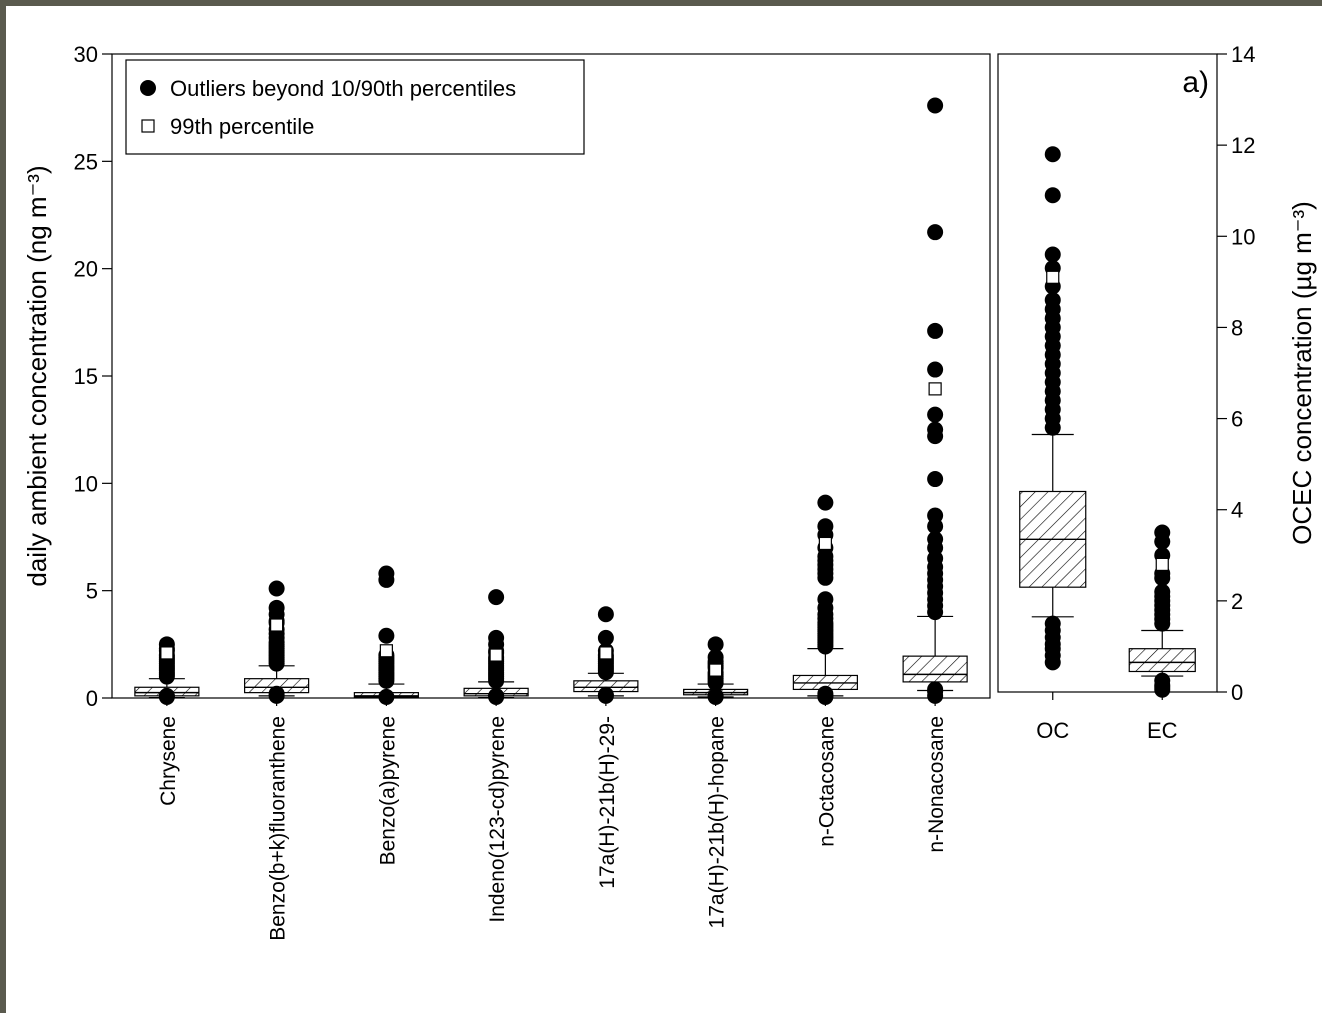 The image size is (1322, 1013). What do you see at coordinates (826, 781) in the screenshot?
I see `x-category-label: n-Octacosane` at bounding box center [826, 781].